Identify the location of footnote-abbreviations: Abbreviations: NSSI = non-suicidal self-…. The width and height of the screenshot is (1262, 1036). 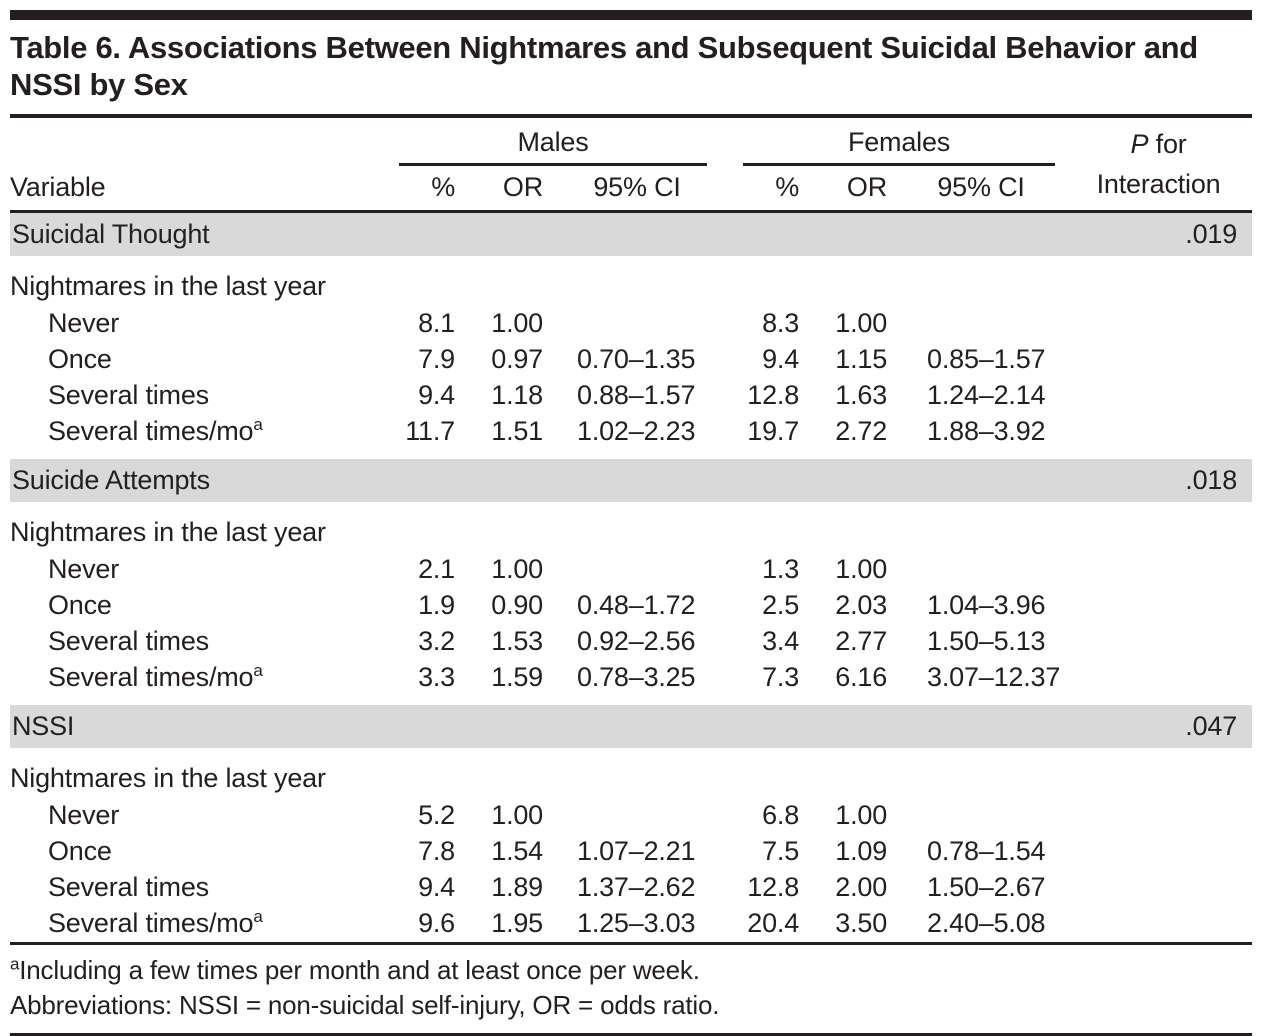
(365, 1004).